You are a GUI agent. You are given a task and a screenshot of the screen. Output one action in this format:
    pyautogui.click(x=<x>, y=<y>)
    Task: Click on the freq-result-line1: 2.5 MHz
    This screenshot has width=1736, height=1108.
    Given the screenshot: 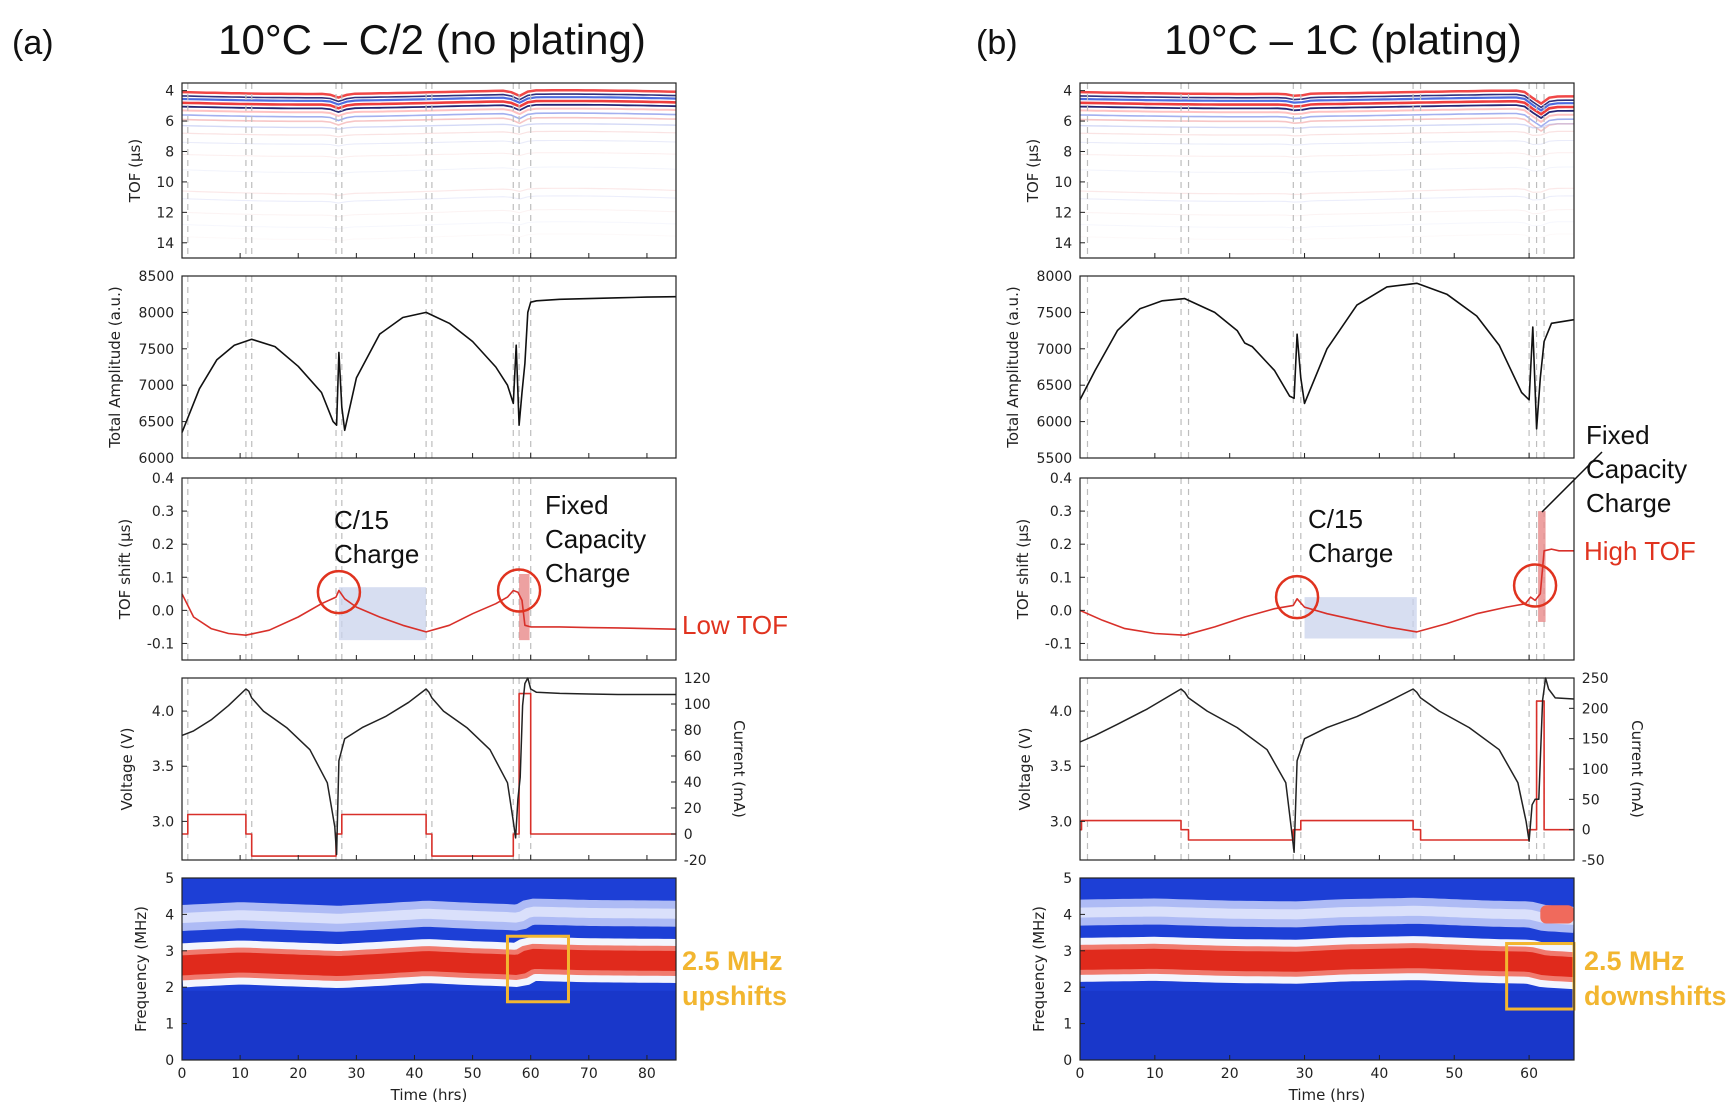 What is the action you would take?
    pyautogui.click(x=1634, y=961)
    